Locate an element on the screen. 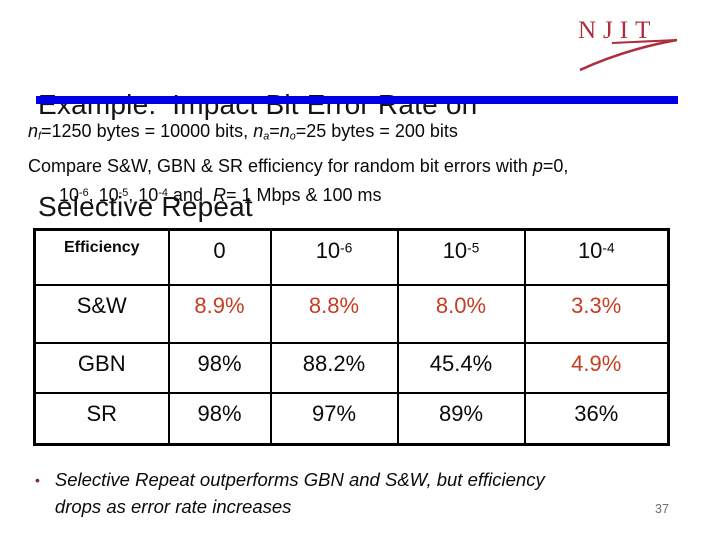 This screenshot has width=720, height=540. text-segment: = is located at coordinates (274, 131).